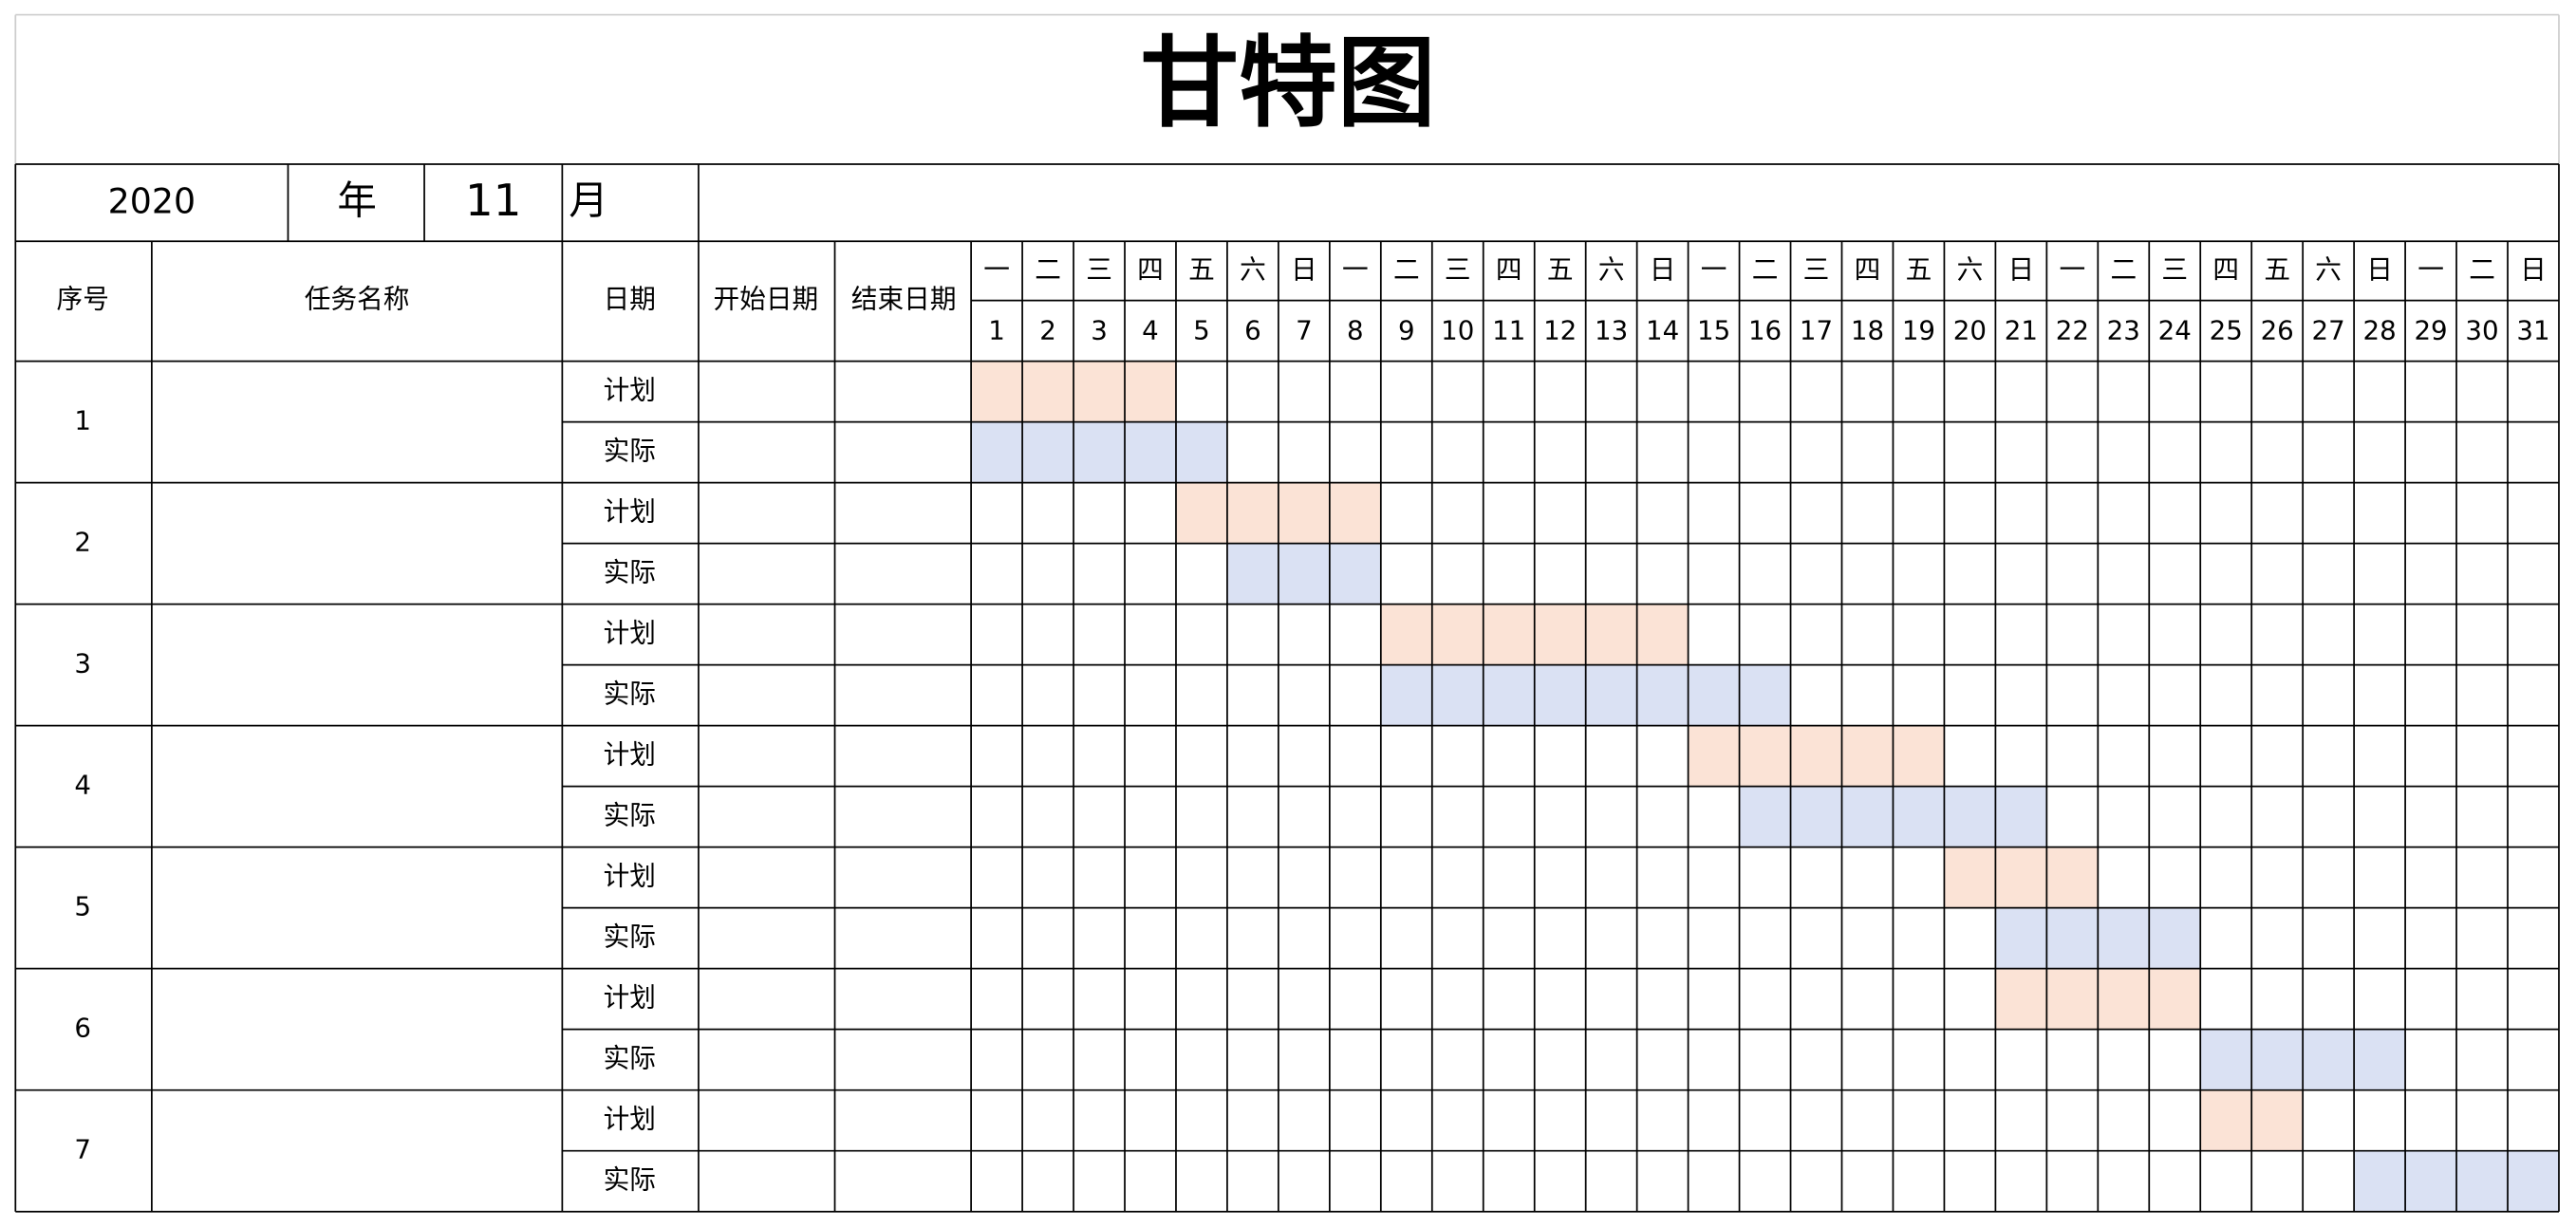 This screenshot has width=2576, height=1228. What do you see at coordinates (1508, 329) in the screenshot?
I see `day: 11` at bounding box center [1508, 329].